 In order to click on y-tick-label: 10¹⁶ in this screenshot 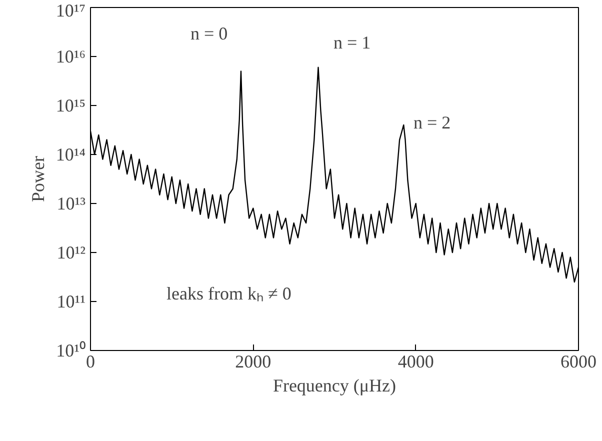, I will do `click(71, 56)`.